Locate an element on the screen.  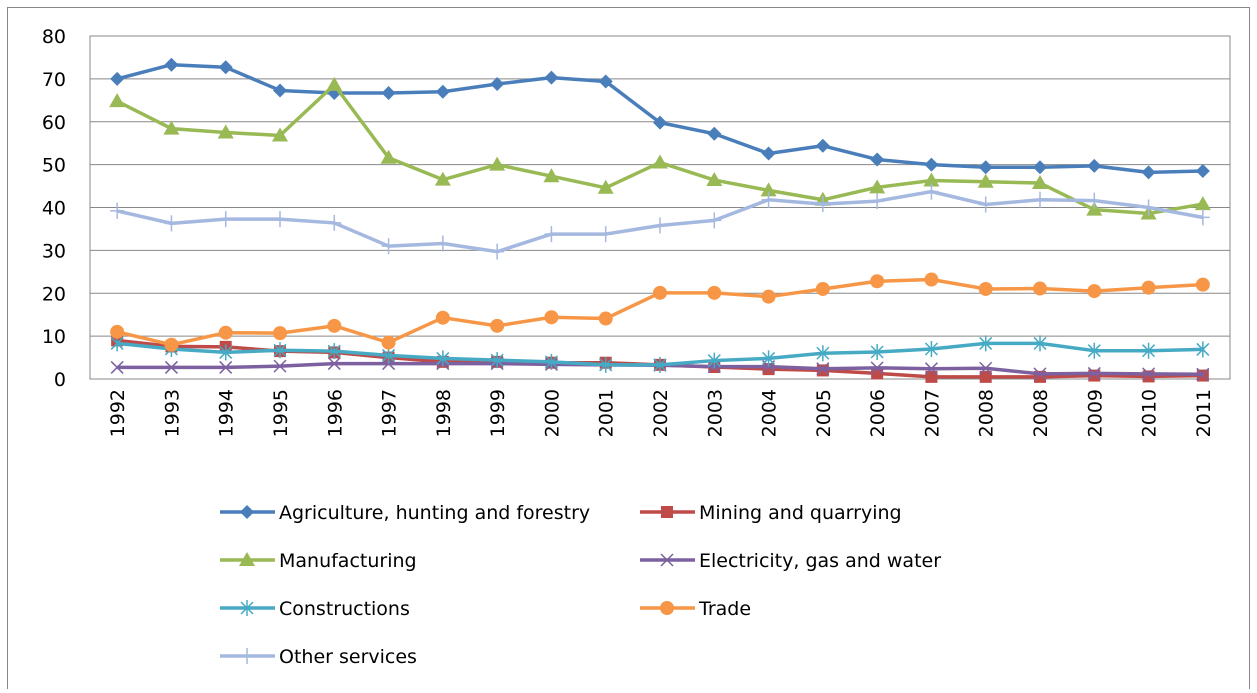
legend-entry: Other services is located at coordinates (318, 657).